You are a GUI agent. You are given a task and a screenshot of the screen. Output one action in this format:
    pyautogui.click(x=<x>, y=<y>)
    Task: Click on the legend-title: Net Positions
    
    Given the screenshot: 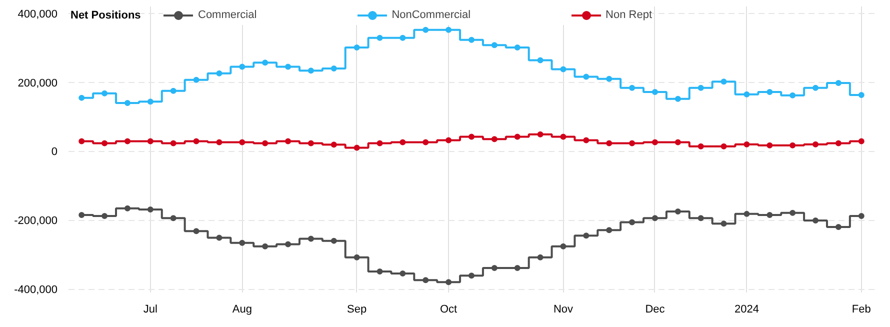 What is the action you would take?
    pyautogui.click(x=105, y=16)
    